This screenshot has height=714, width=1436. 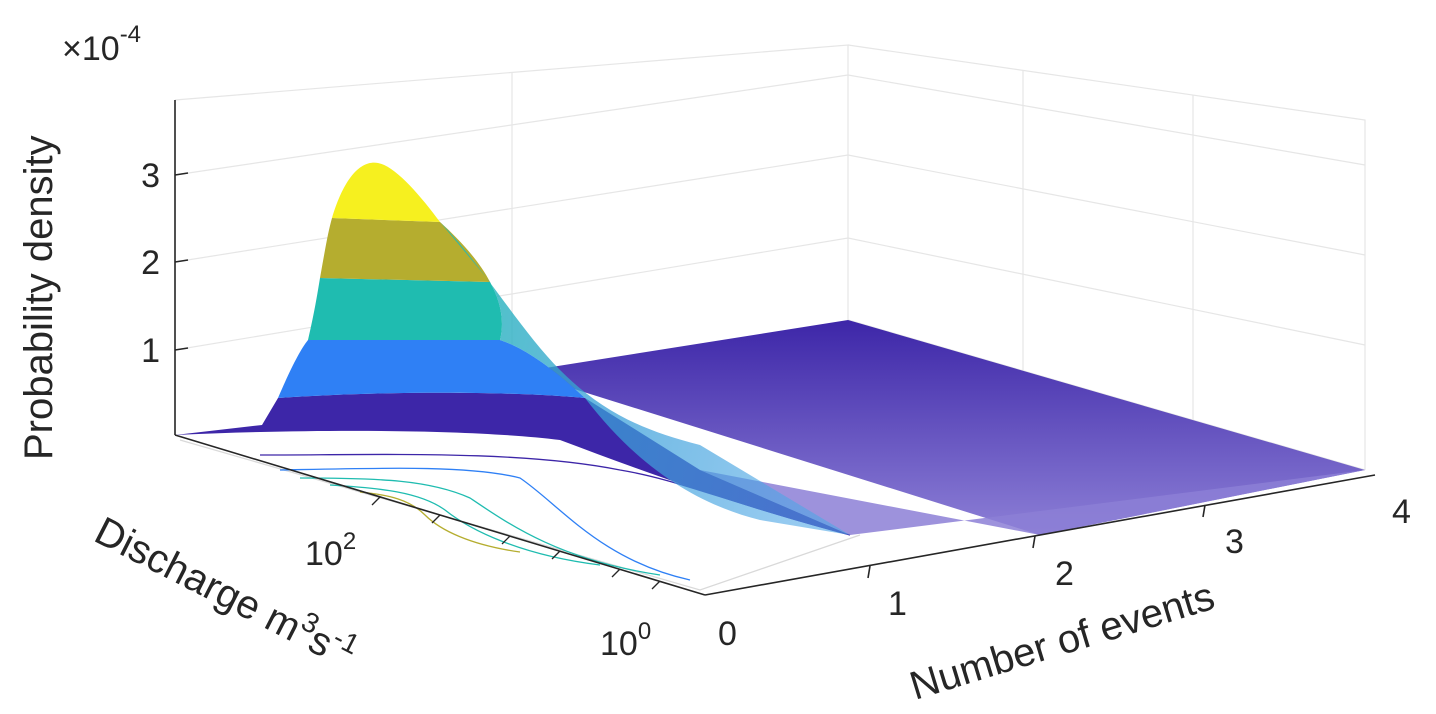 I want to click on z-tick-label-1: 1, so click(x=150, y=351).